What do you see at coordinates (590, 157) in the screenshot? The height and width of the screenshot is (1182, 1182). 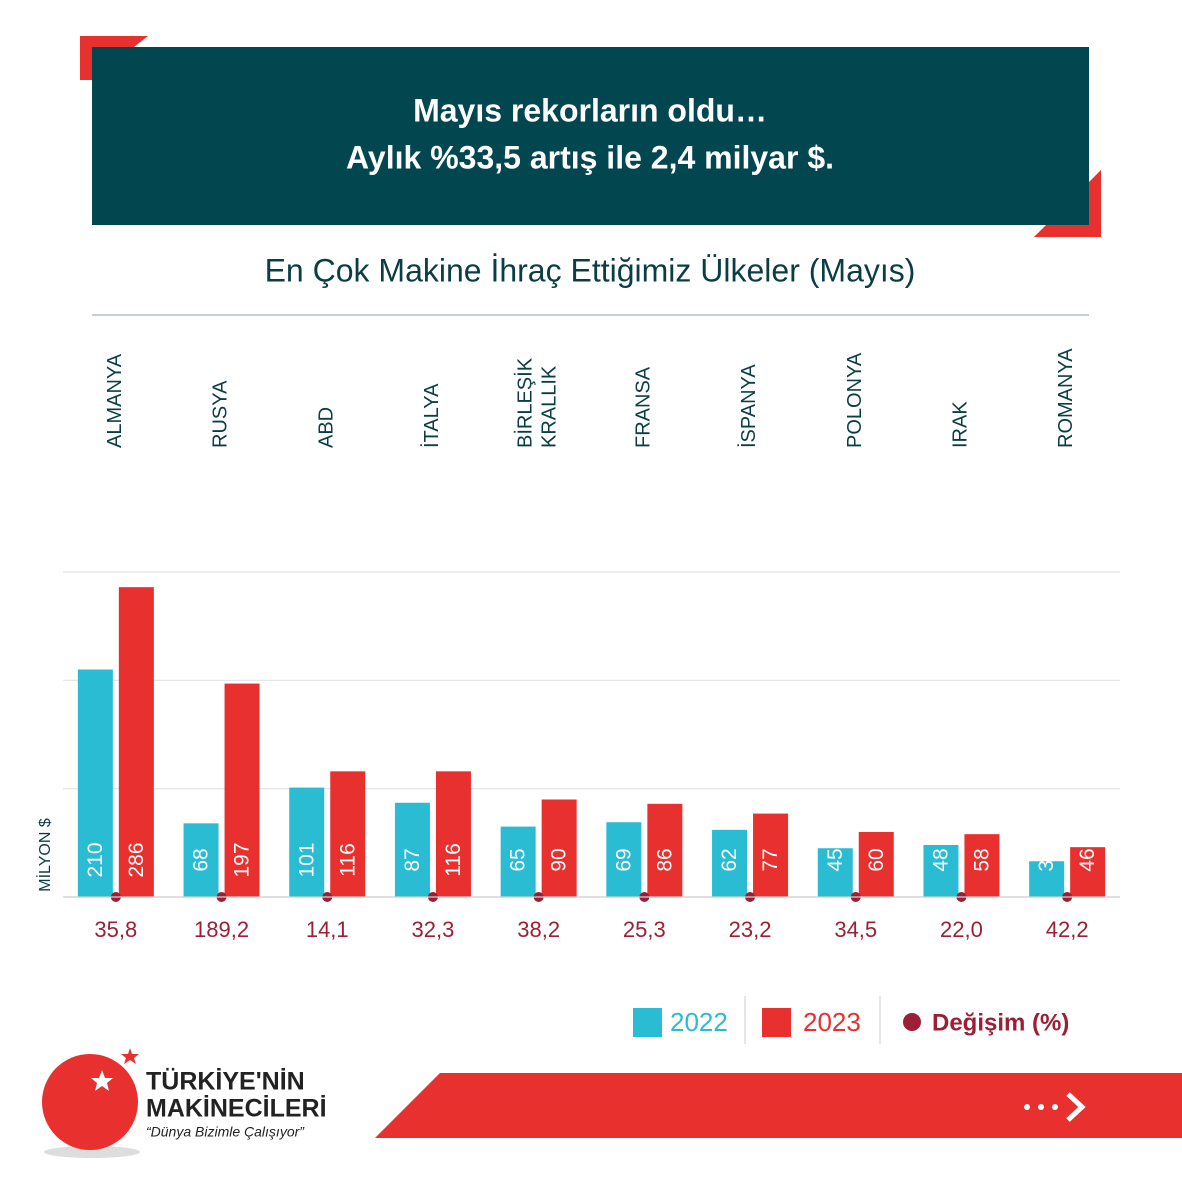 I see `header-line: Aylık %33,5 artış ile 2,4 milyar $.` at bounding box center [590, 157].